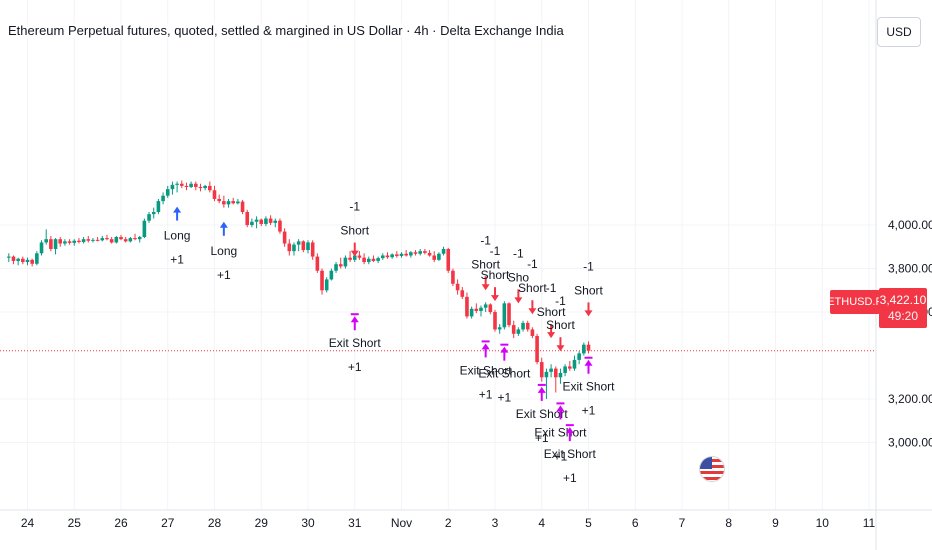  I want to click on short-signal: Short-1, so click(551, 310).